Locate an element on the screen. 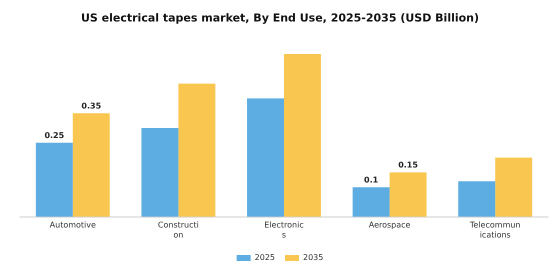  x-tick-label: Construction is located at coordinates (178, 230).